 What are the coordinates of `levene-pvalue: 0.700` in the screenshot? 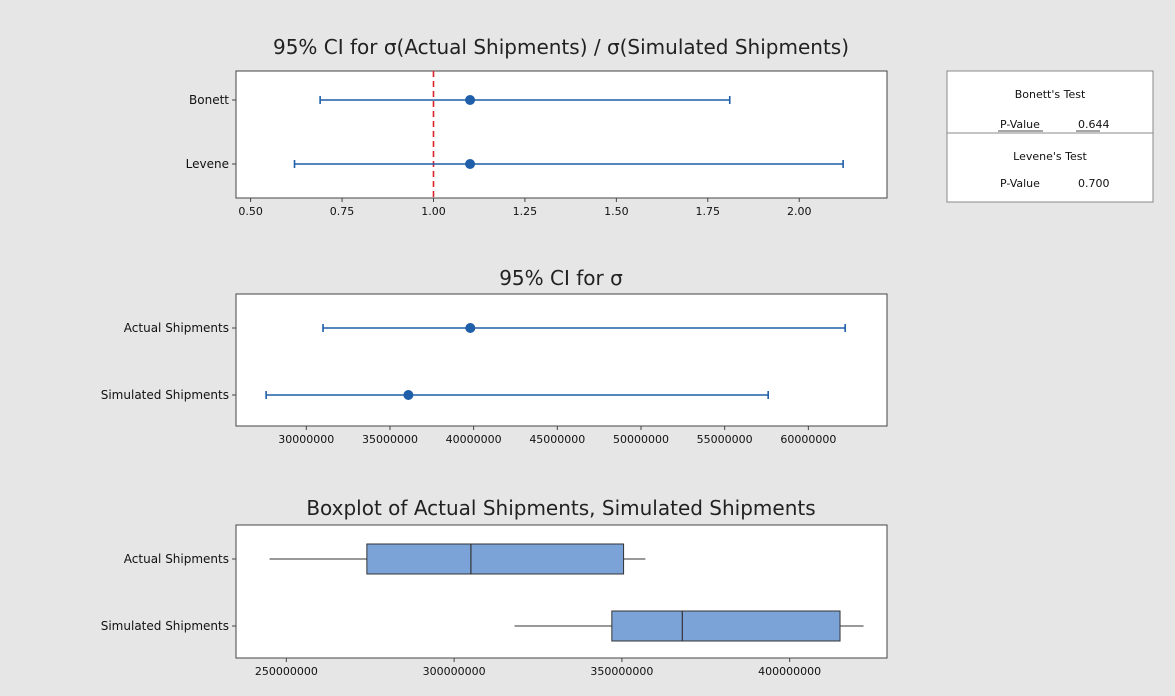 It's located at (1094, 183).